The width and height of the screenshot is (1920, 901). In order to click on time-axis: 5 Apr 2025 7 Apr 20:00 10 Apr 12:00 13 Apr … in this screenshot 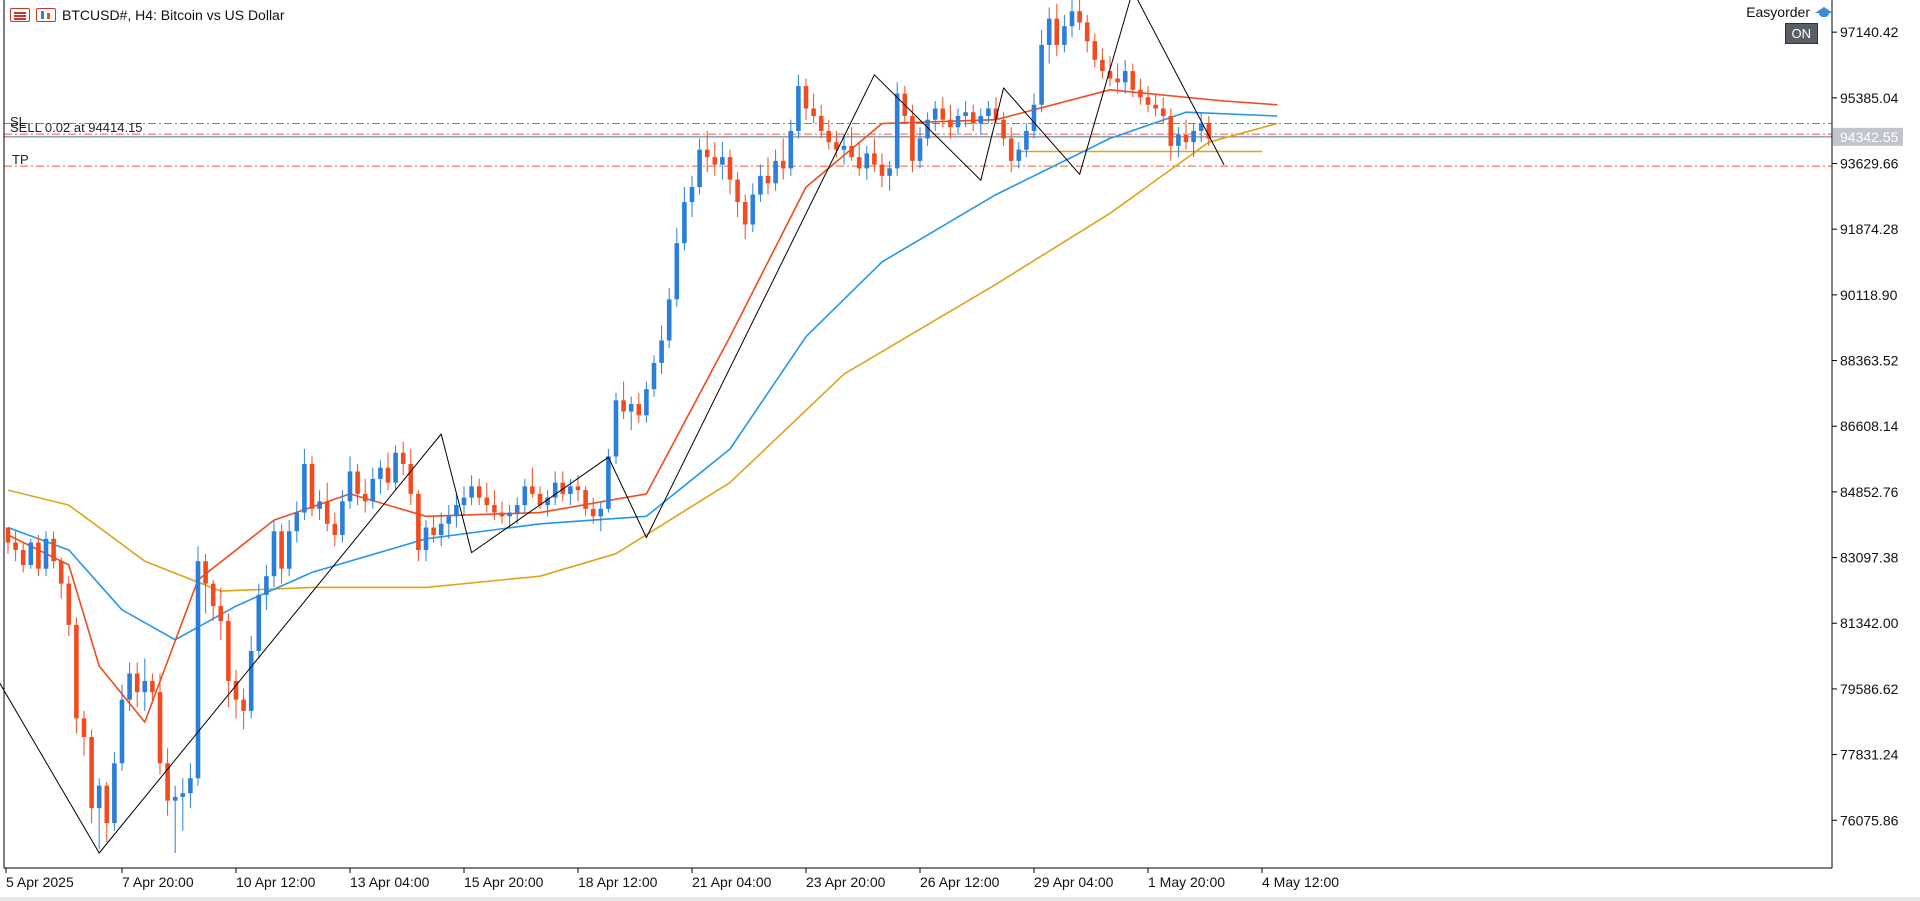, I will do `click(672, 879)`.